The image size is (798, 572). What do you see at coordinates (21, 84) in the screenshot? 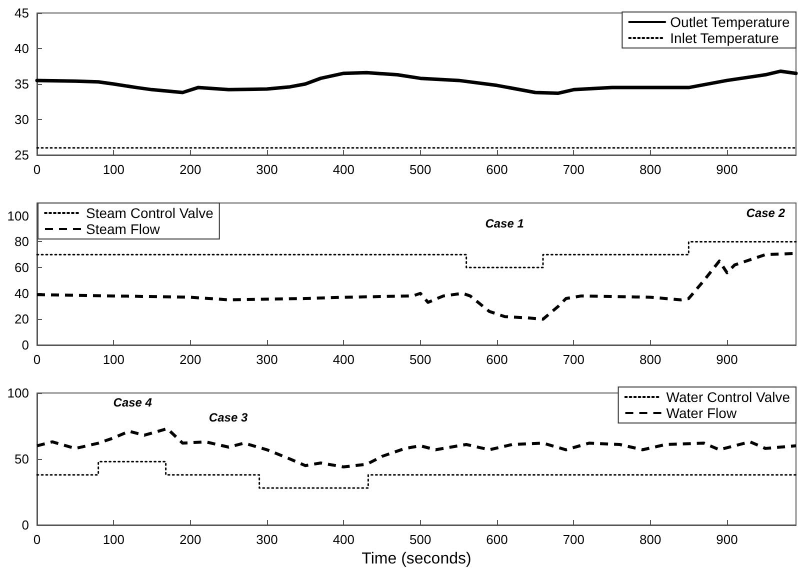
I see `y-tick-label: 35` at bounding box center [21, 84].